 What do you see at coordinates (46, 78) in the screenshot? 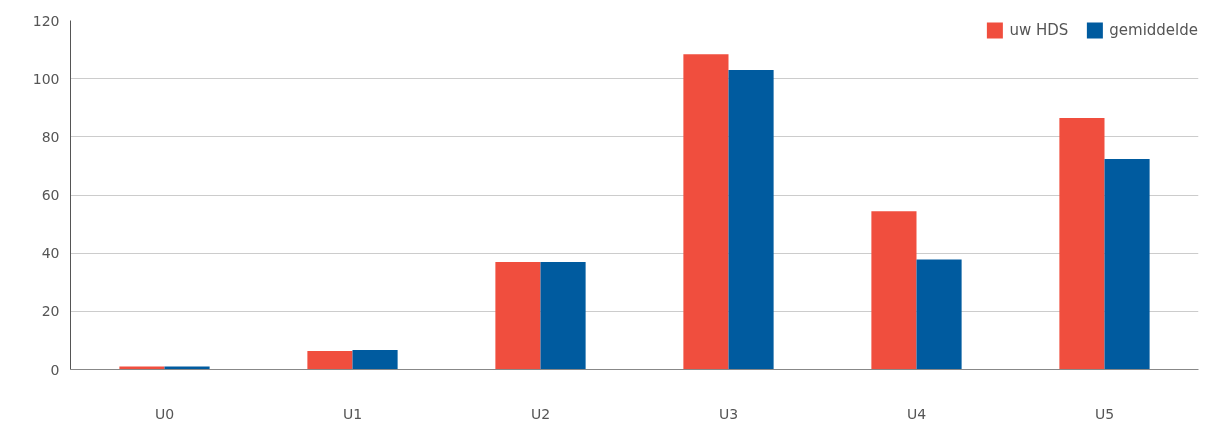
I see `y-tick-label: 100` at bounding box center [46, 78].